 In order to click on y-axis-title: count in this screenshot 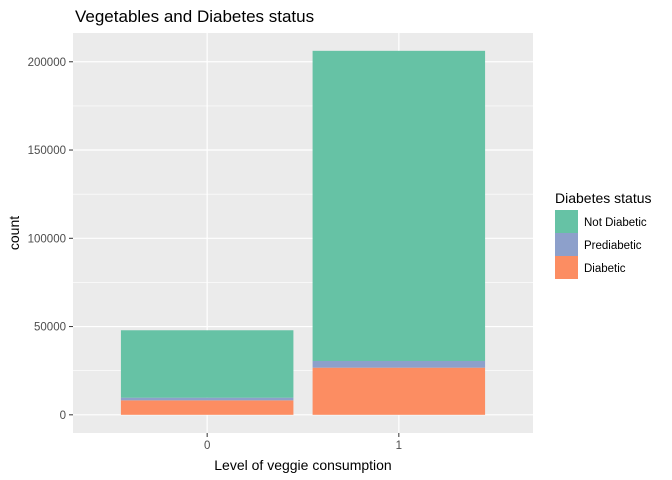, I will do `click(14, 233)`.